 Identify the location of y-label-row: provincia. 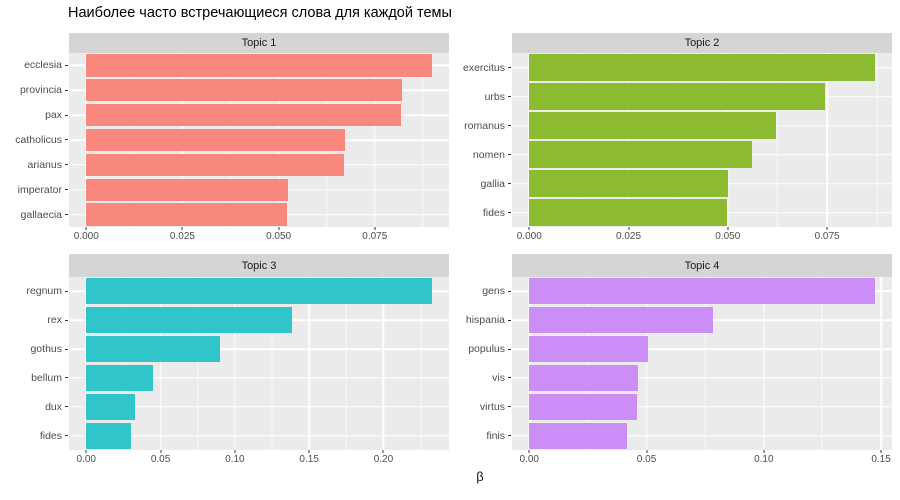
(37, 90).